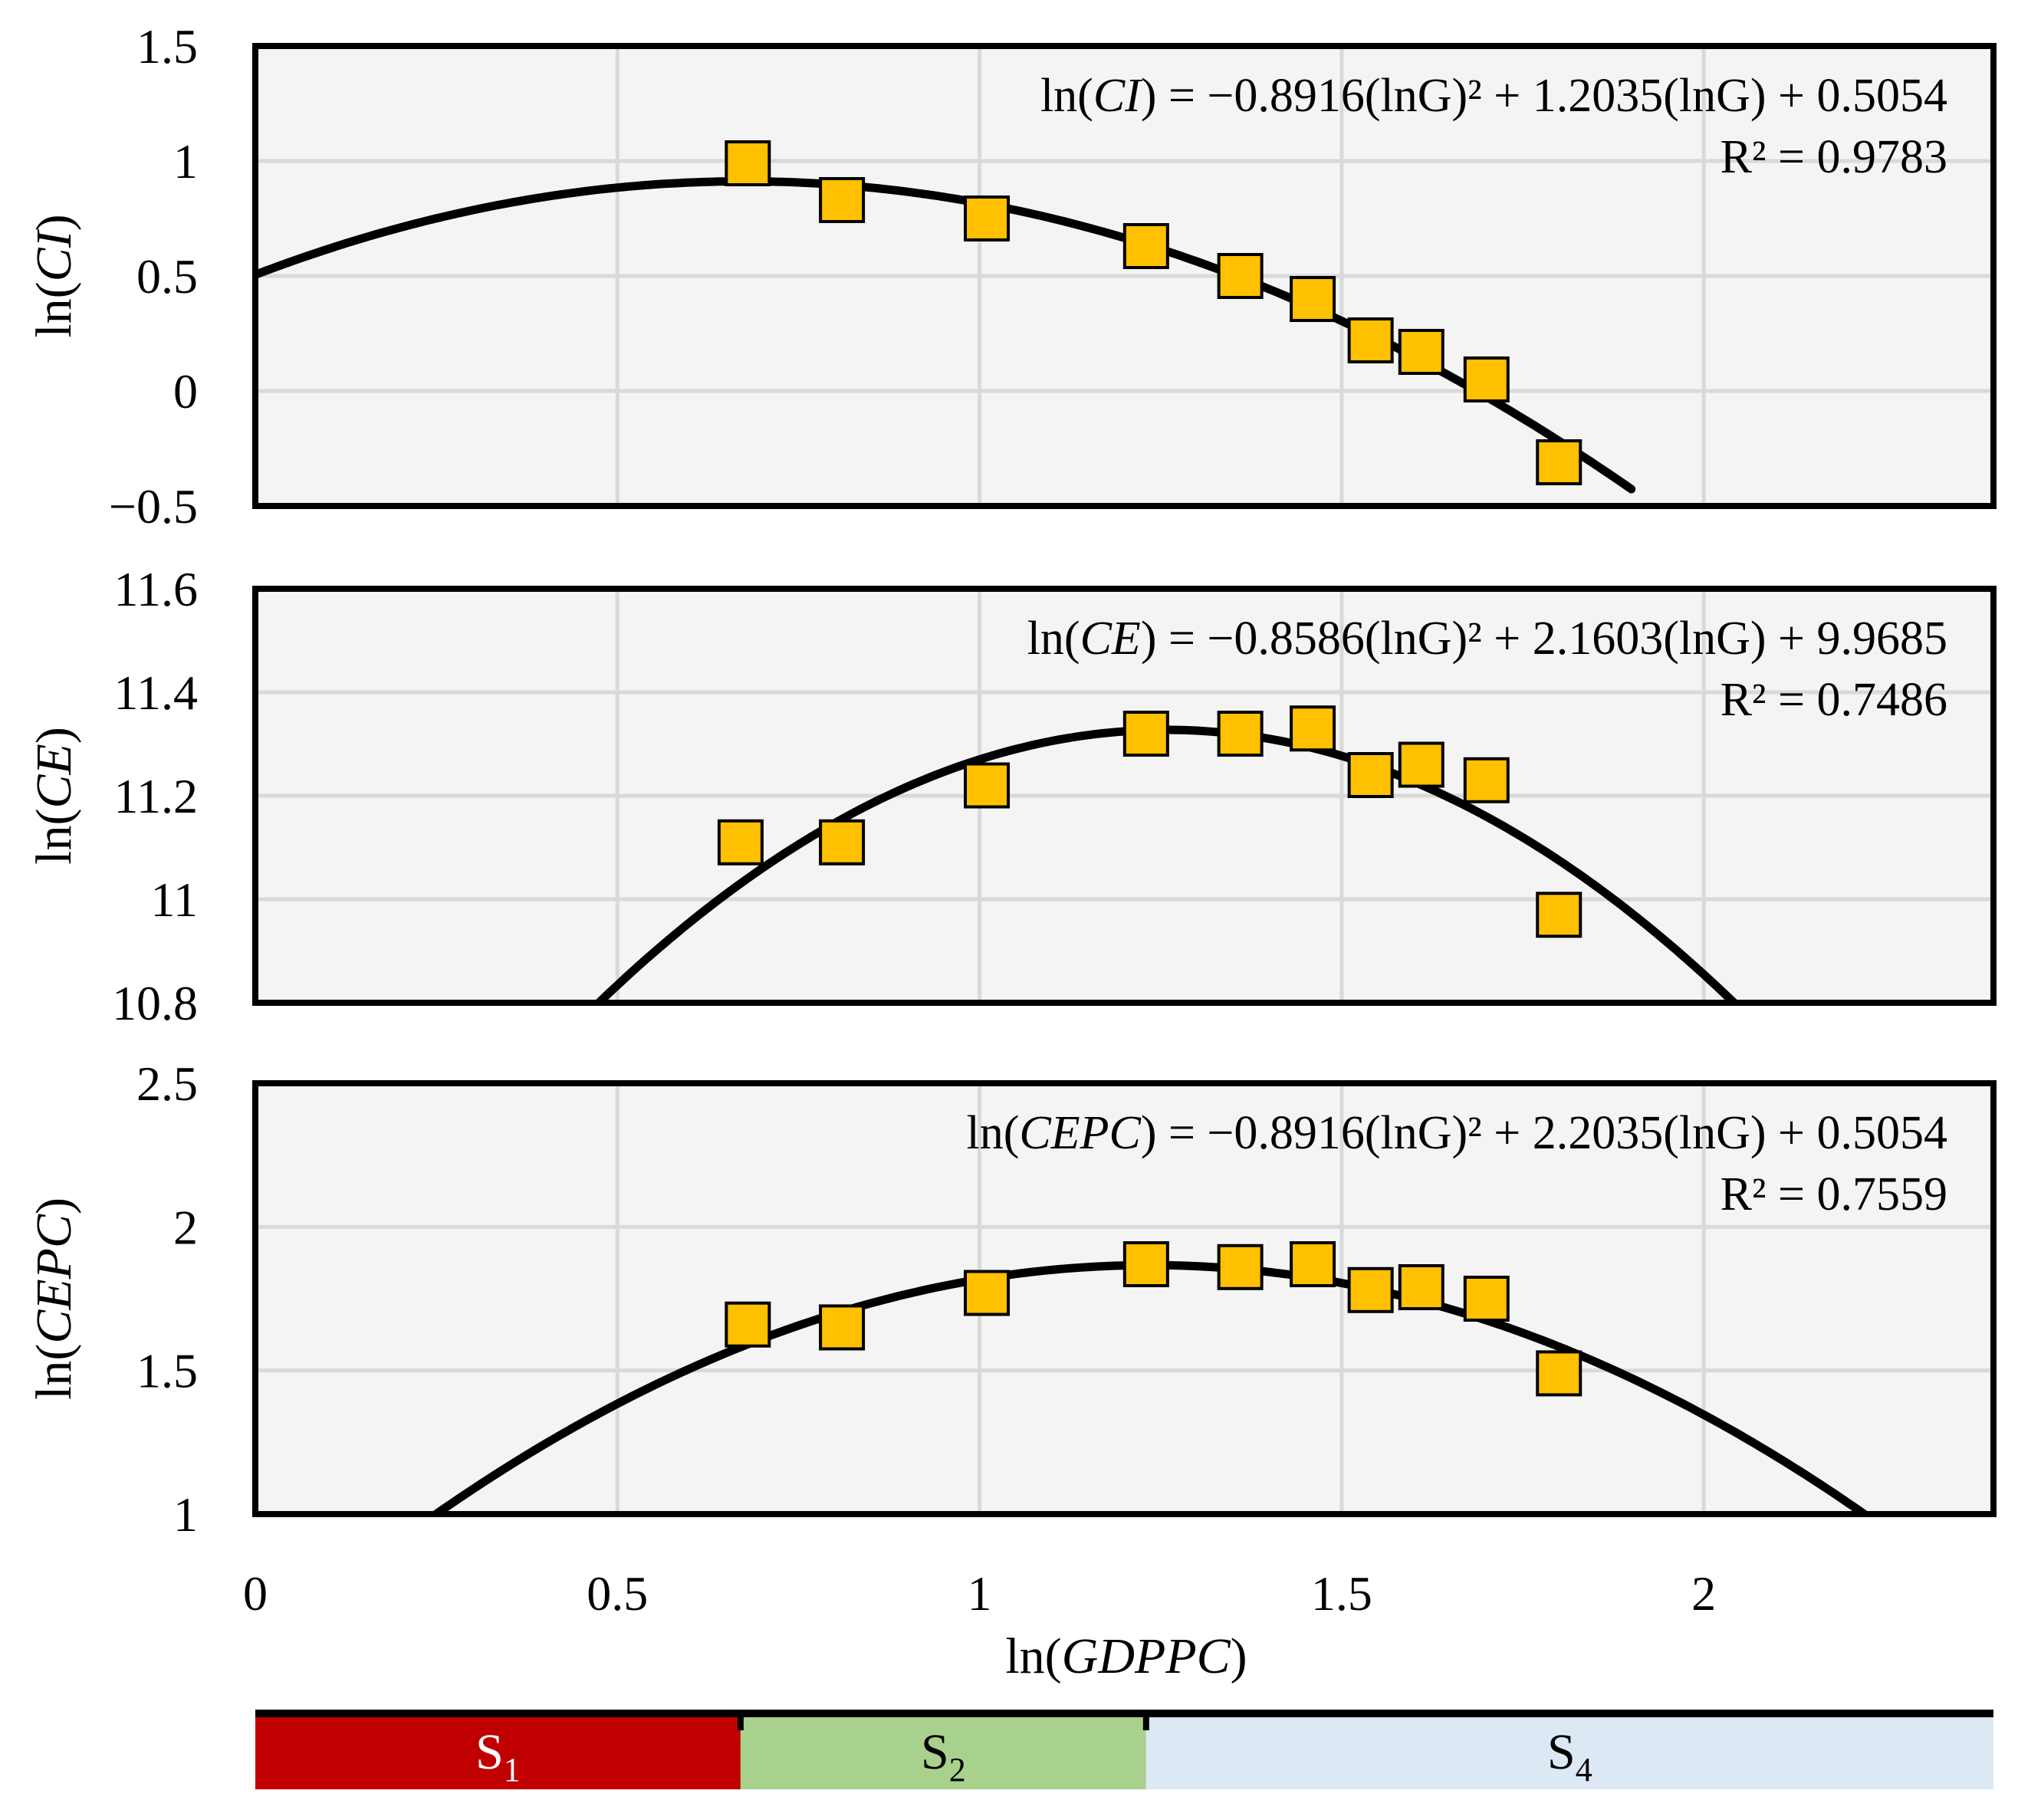 This screenshot has height=1820, width=2018. What do you see at coordinates (1569, 1757) in the screenshot?
I see `stage-label: S4` at bounding box center [1569, 1757].